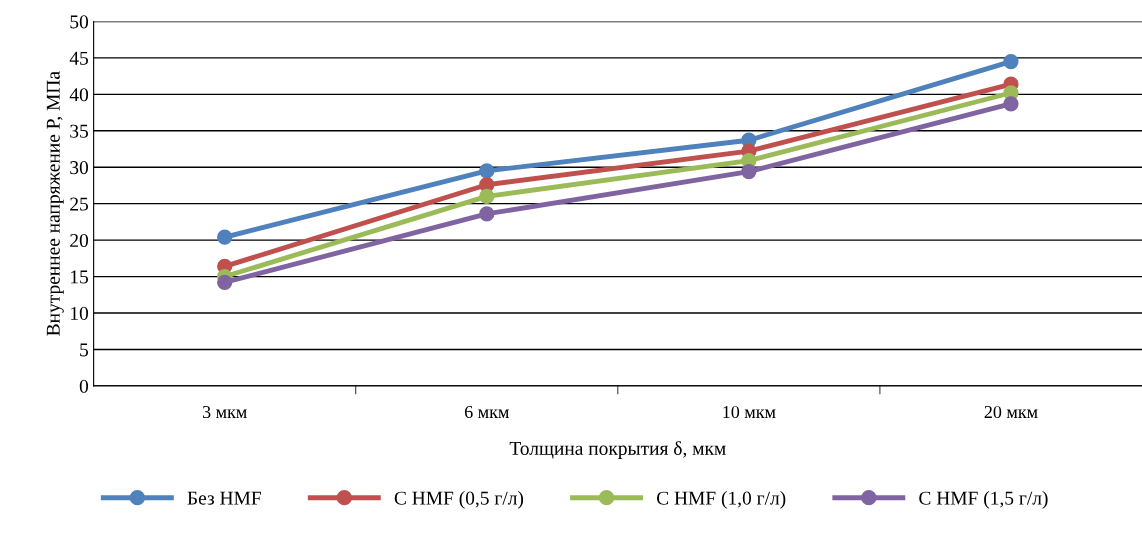 This screenshot has width=1142, height=536. What do you see at coordinates (79, 95) in the screenshot?
I see `y-tick-label: 40` at bounding box center [79, 95].